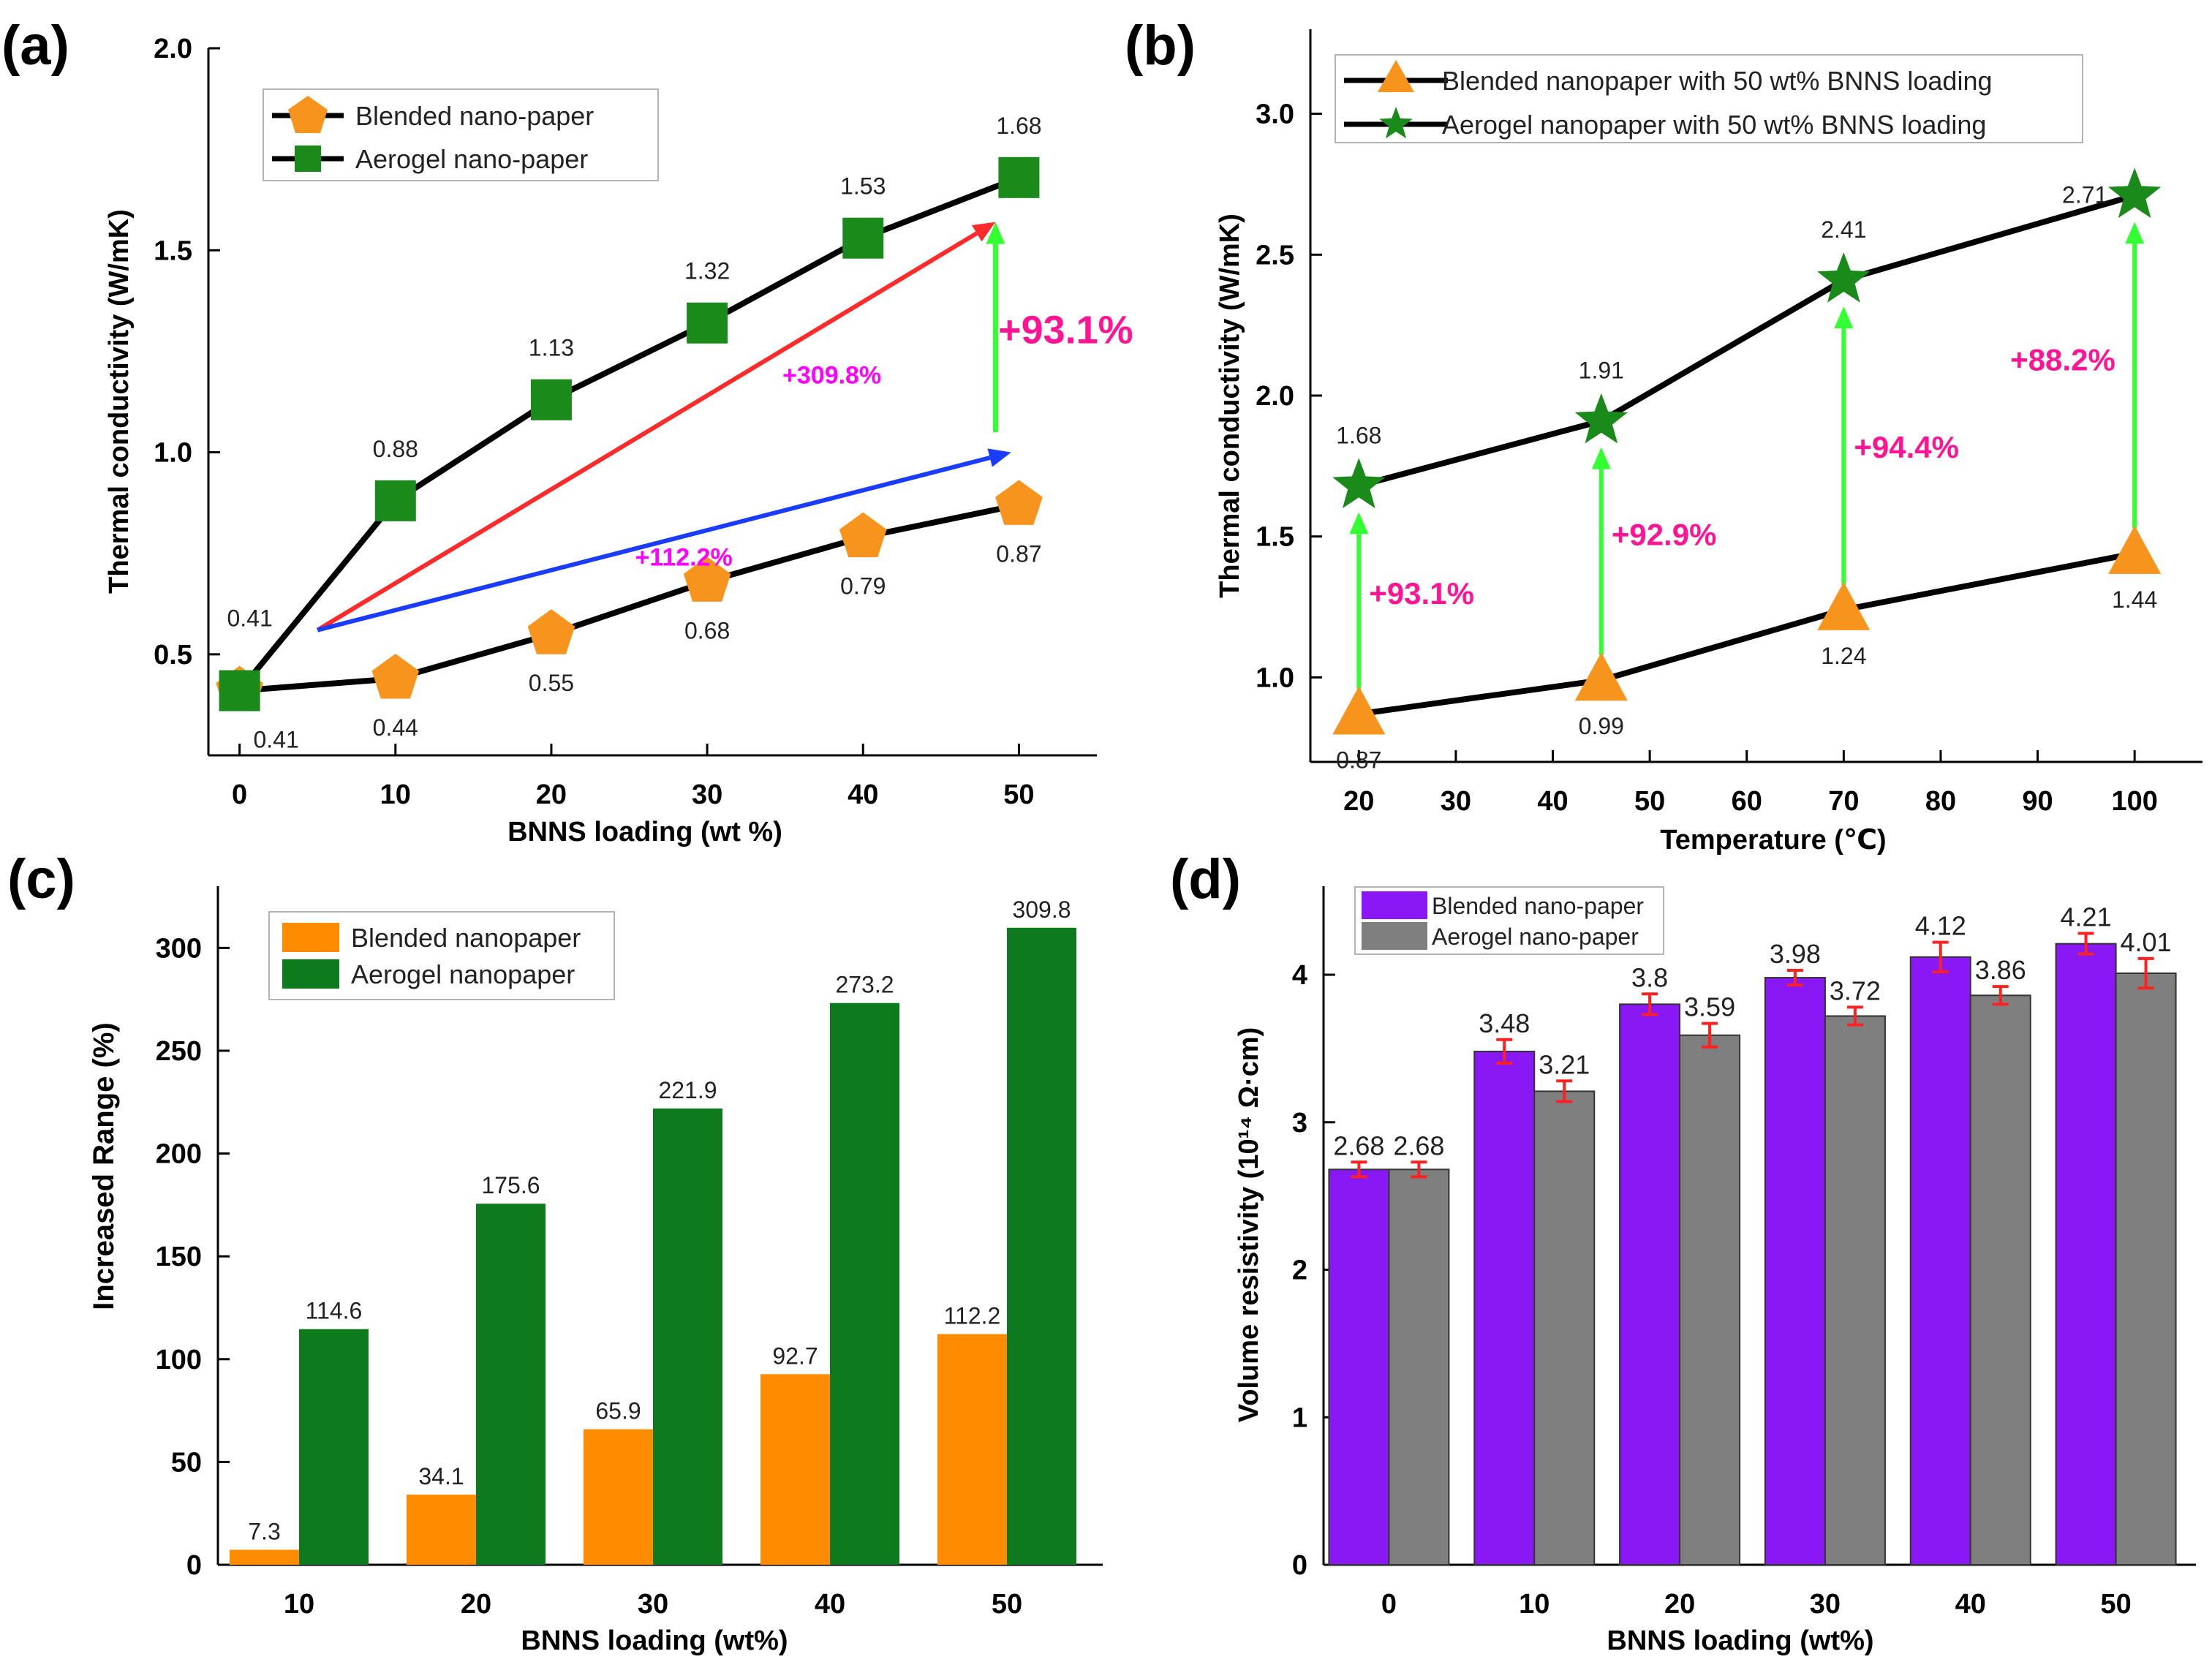 Image resolution: width=2212 pixels, height=1673 pixels. Describe the element at coordinates (1275, 537) in the screenshot. I see `panel-b-y-tick-label: 1.5` at that location.